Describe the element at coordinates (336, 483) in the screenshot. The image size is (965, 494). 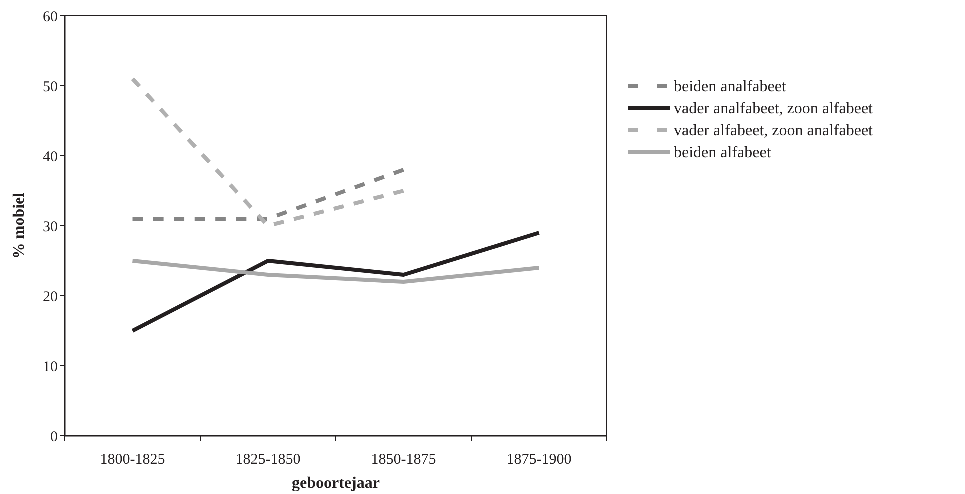
I see `x-axis-title: geboortejaar` at that location.